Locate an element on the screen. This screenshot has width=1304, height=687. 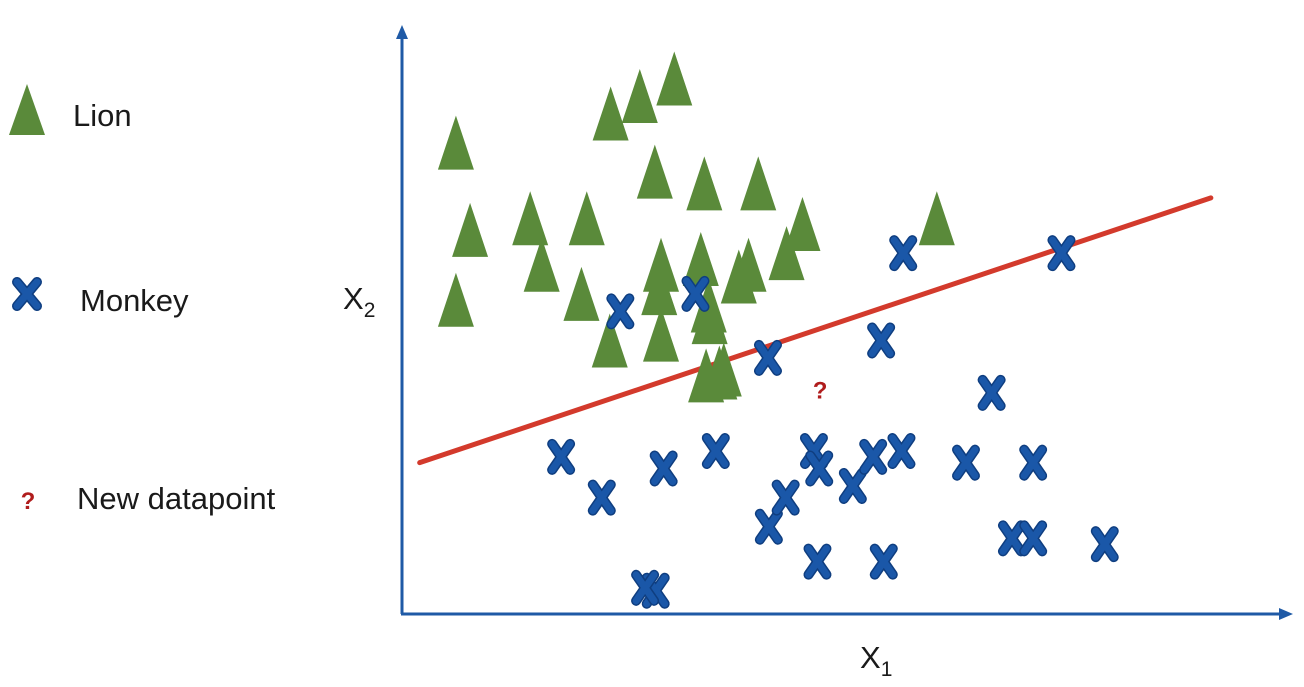
y-axis-label: X2 is located at coordinates (359, 301).